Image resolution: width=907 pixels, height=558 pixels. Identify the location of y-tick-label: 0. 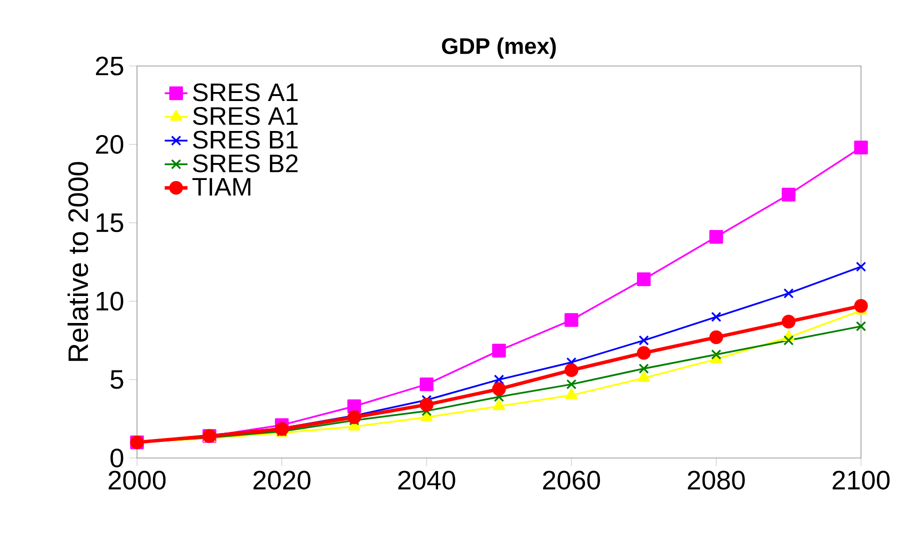
(117, 458).